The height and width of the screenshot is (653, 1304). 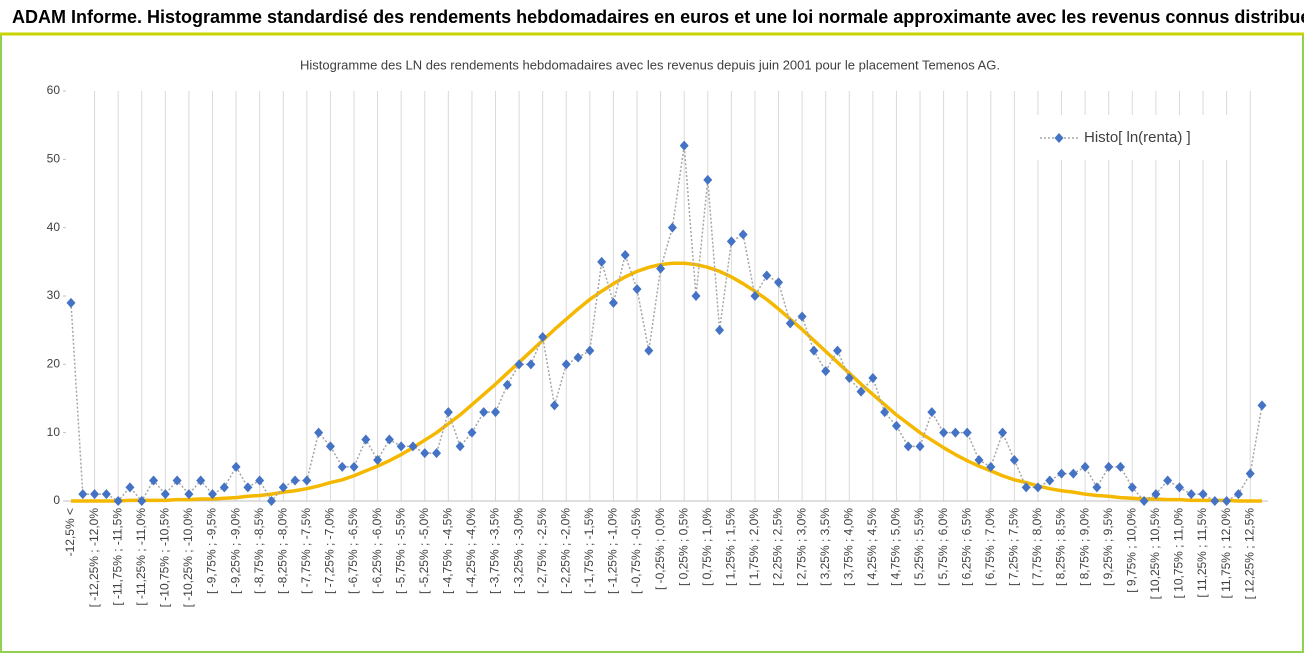 I want to click on x-tick-label: [ -7,75% ; -7,5%, so click(x=306, y=551).